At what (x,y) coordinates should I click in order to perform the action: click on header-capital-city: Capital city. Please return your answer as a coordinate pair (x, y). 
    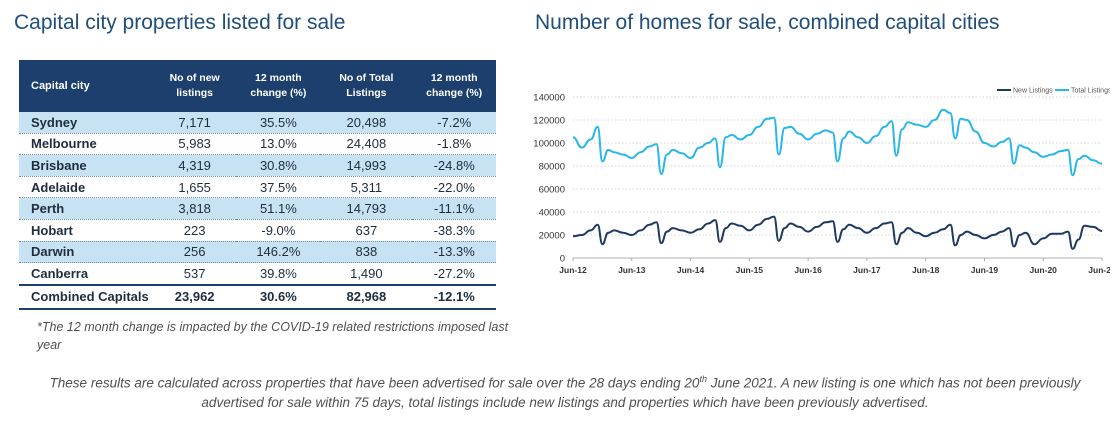
    Looking at the image, I should click on (86, 86).